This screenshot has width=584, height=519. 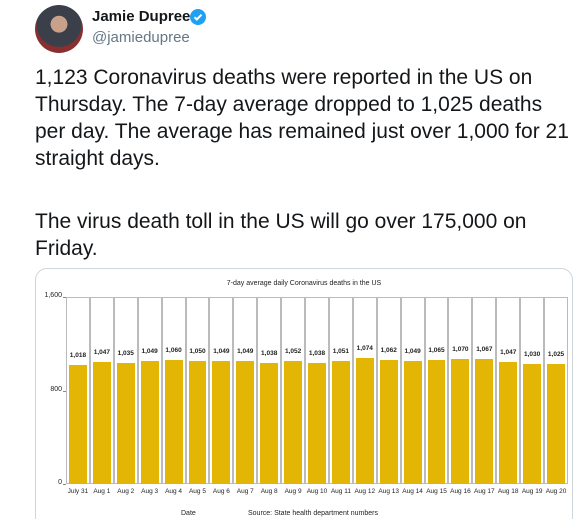 I want to click on verified-badge, so click(x=198, y=17).